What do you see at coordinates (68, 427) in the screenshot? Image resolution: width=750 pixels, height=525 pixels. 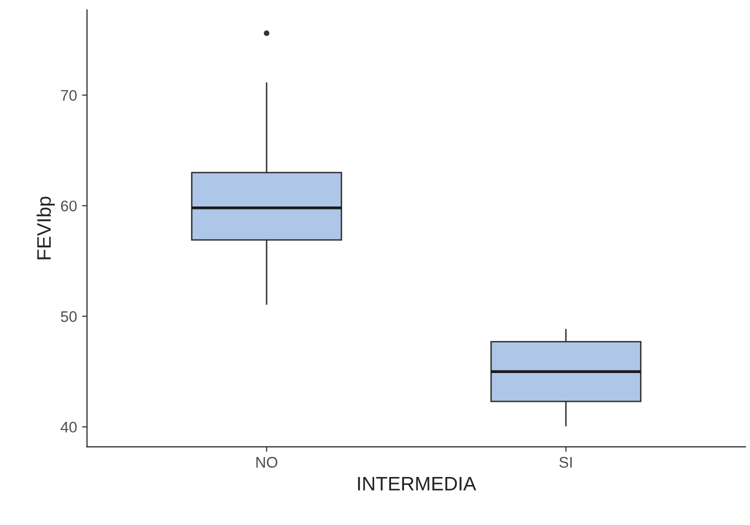 I see `y-tick-label: 40` at bounding box center [68, 427].